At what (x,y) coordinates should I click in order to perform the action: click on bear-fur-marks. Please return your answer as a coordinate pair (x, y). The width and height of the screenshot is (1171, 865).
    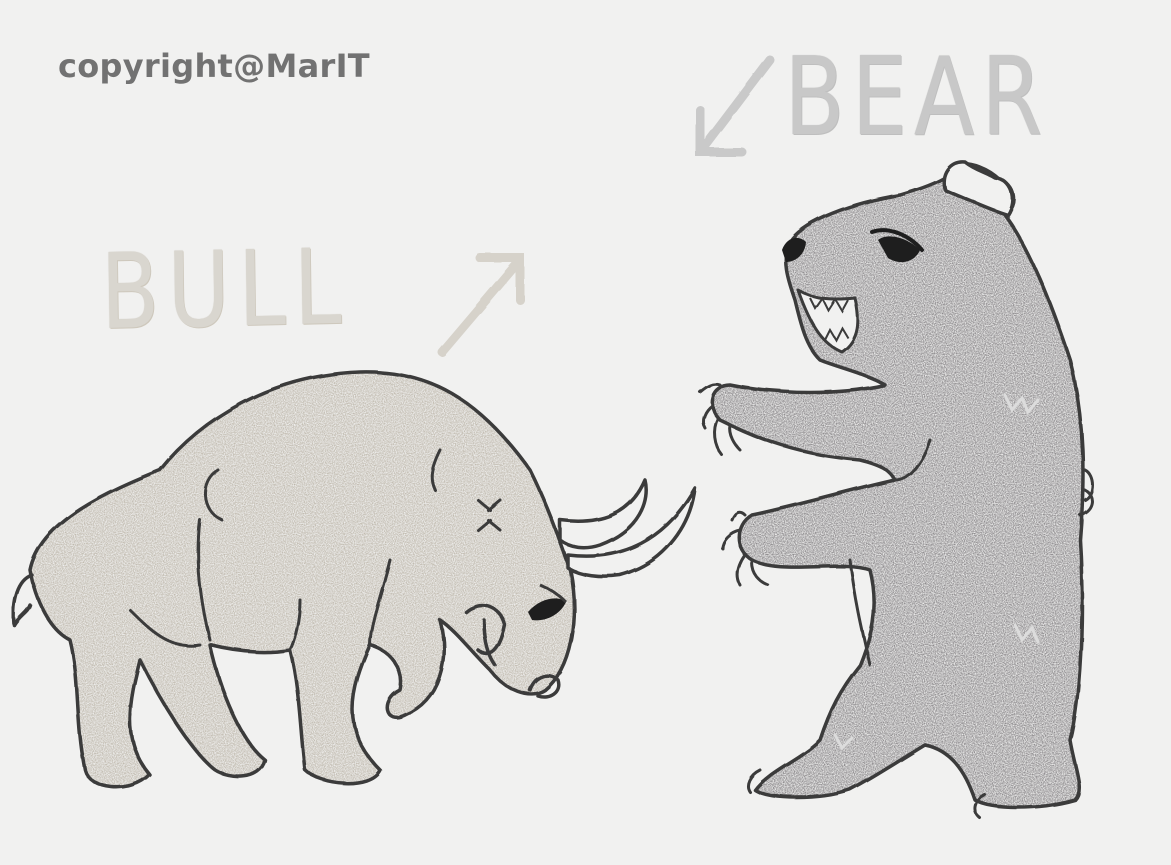
    Looking at the image, I should click on (936, 572).